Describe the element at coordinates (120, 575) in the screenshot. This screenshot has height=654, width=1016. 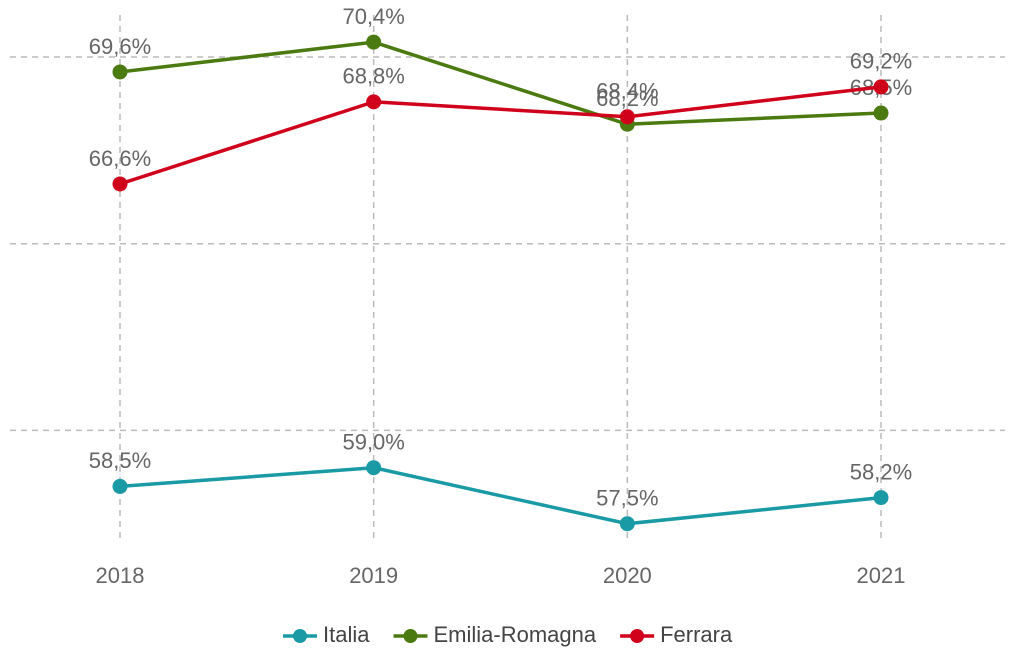
I see `x-tick-label: 2018` at that location.